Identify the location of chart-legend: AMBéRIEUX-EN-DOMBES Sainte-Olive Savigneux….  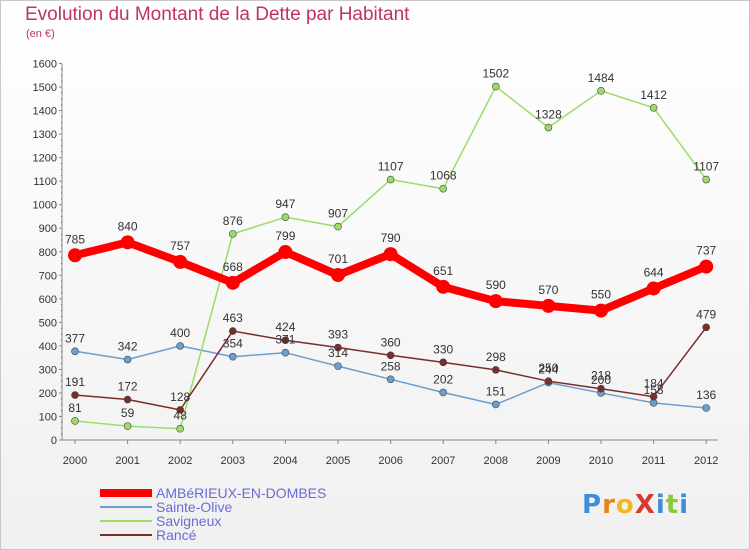
(213, 514).